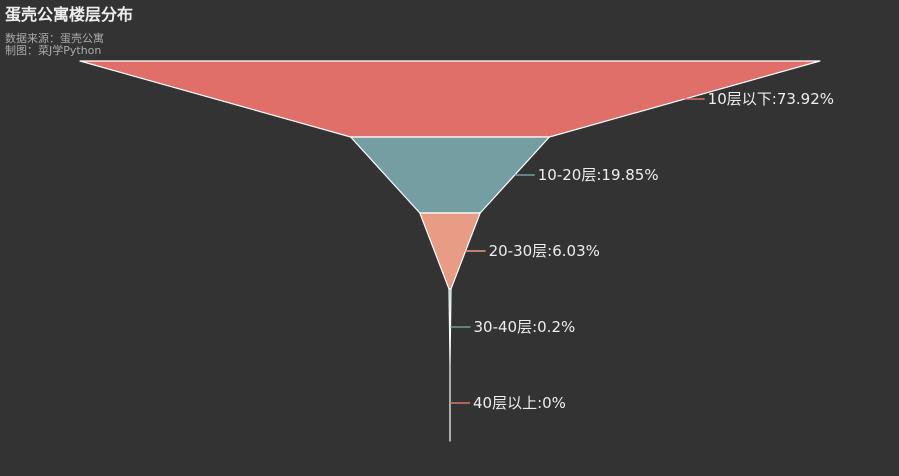 This screenshot has height=476, width=899. What do you see at coordinates (598, 175) in the screenshot?
I see `funnel-data-label: 10-20层:19.85%` at bounding box center [598, 175].